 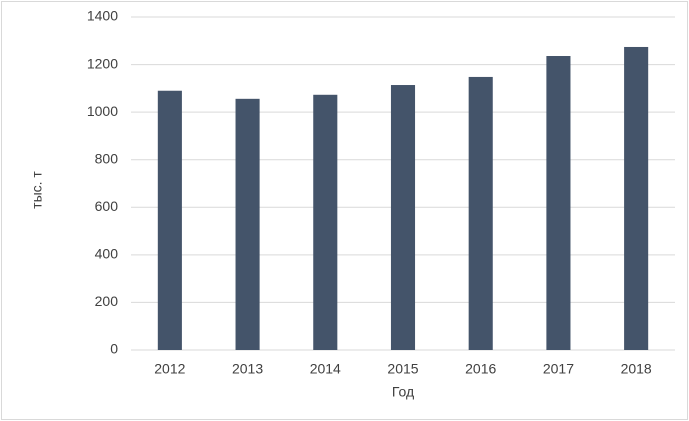 I want to click on x-tick-label: 2014, so click(x=325, y=369).